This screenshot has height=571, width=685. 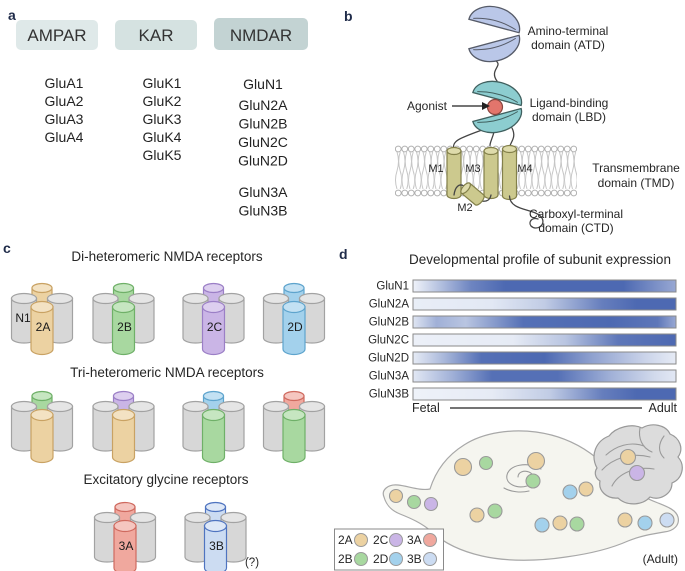 I want to click on kar-header-box, so click(x=156, y=35).